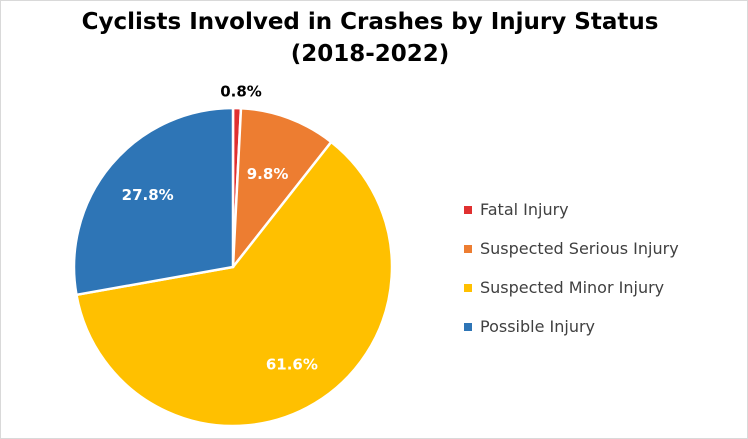  Describe the element at coordinates (579, 248) in the screenshot. I see `legend-label: Suspected Serious Injury` at that location.